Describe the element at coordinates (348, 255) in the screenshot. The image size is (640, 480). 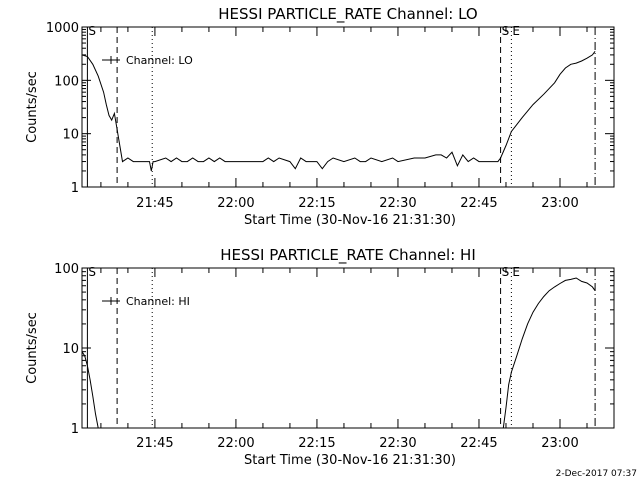
I see `chart-title-hi: HESSI PARTICLE_RATE Channel: HI` at that location.